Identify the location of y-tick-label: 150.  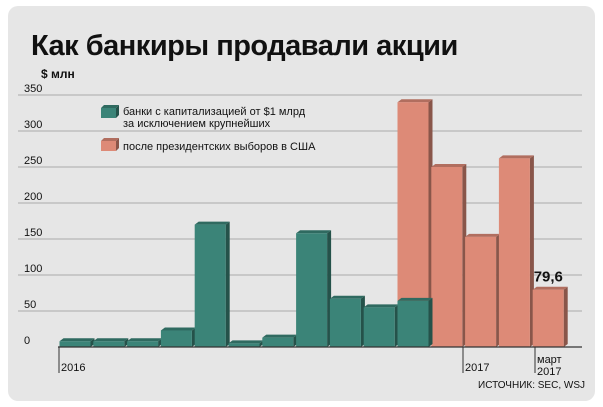
(33, 233).